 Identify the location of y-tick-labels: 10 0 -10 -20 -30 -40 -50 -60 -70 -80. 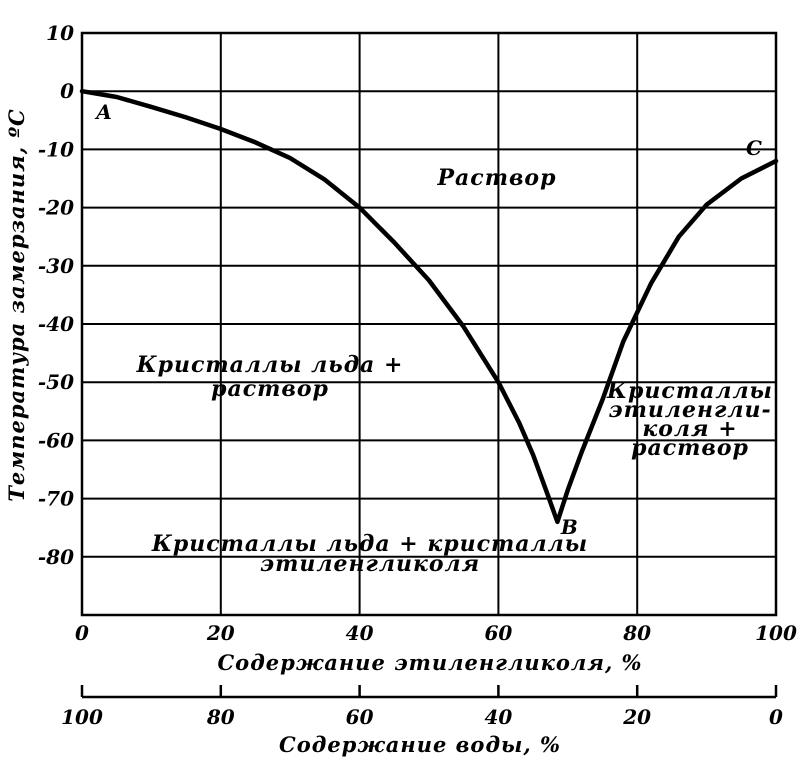
(56, 295).